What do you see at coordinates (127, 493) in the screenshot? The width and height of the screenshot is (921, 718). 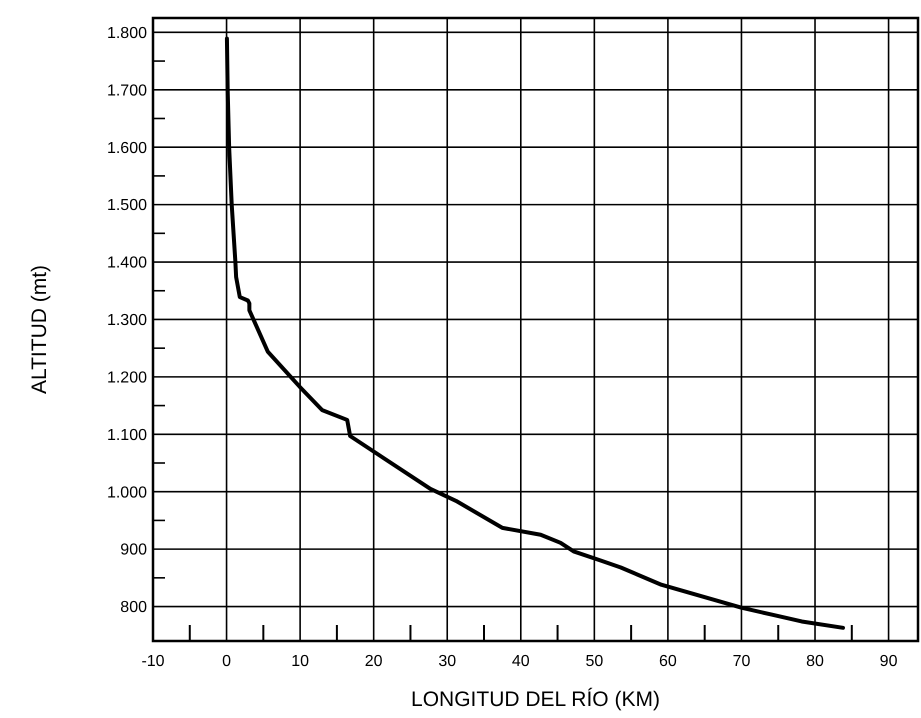 I see `y-tick-label: 1.000` at bounding box center [127, 493].